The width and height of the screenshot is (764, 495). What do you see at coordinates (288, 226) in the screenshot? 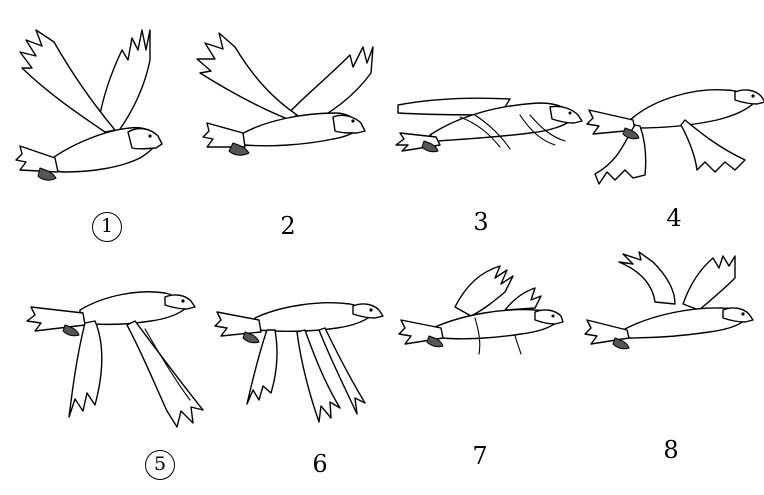
I see `frame-label-2: 2` at bounding box center [288, 226].